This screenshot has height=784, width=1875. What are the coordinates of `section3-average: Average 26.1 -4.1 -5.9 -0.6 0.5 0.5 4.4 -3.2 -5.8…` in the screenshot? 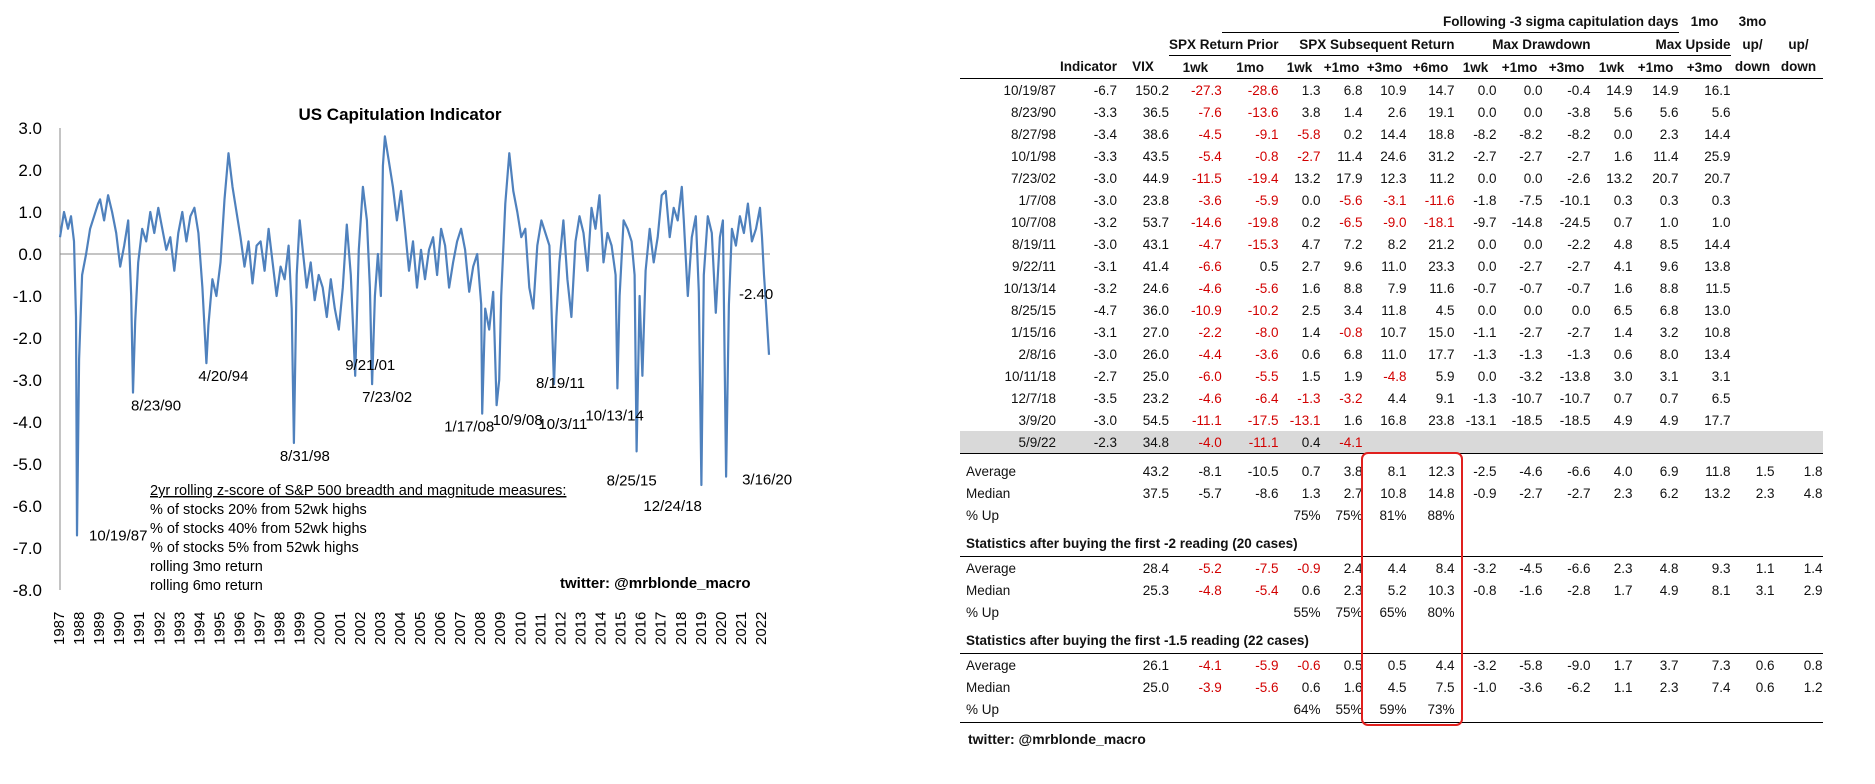 It's located at (1391, 665).